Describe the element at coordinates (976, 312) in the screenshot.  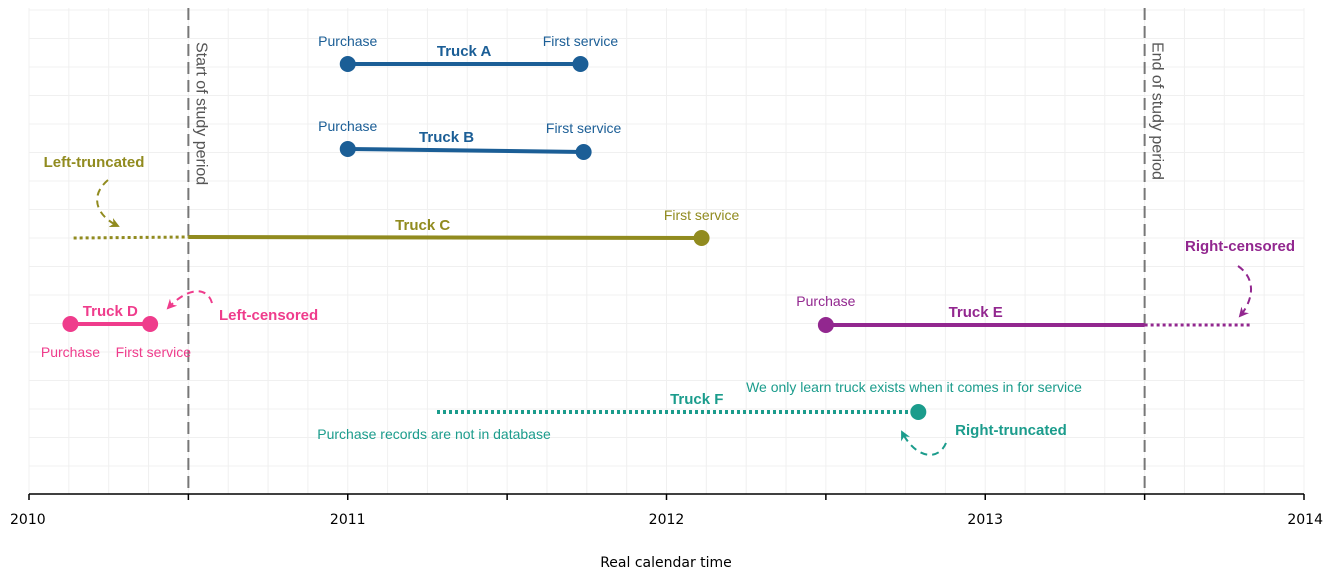
I see `truck-e-name: Truck E` at that location.